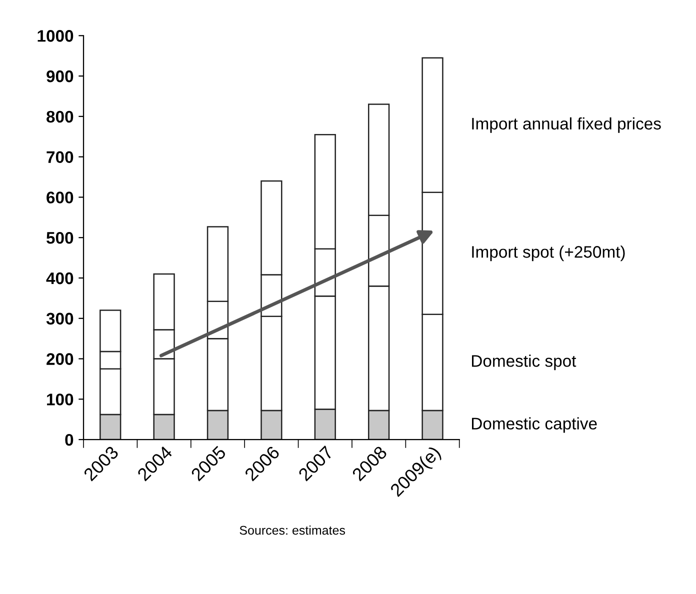  Describe the element at coordinates (60, 238) in the screenshot. I see `y-tick-label: 500` at that location.